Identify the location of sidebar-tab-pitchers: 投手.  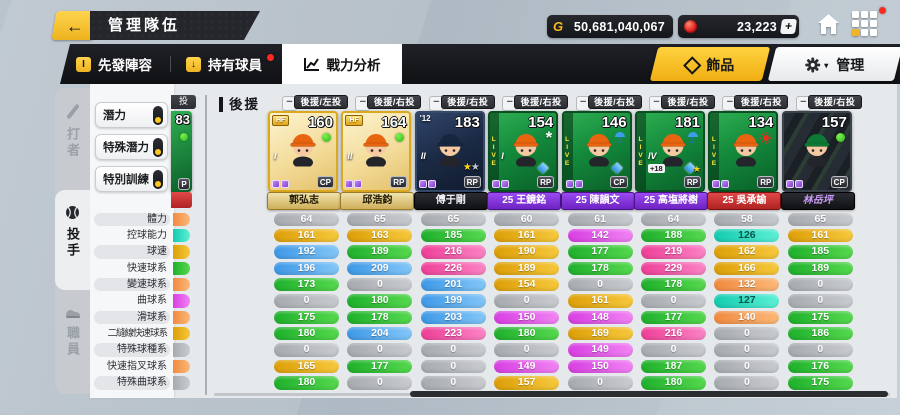
(72, 240).